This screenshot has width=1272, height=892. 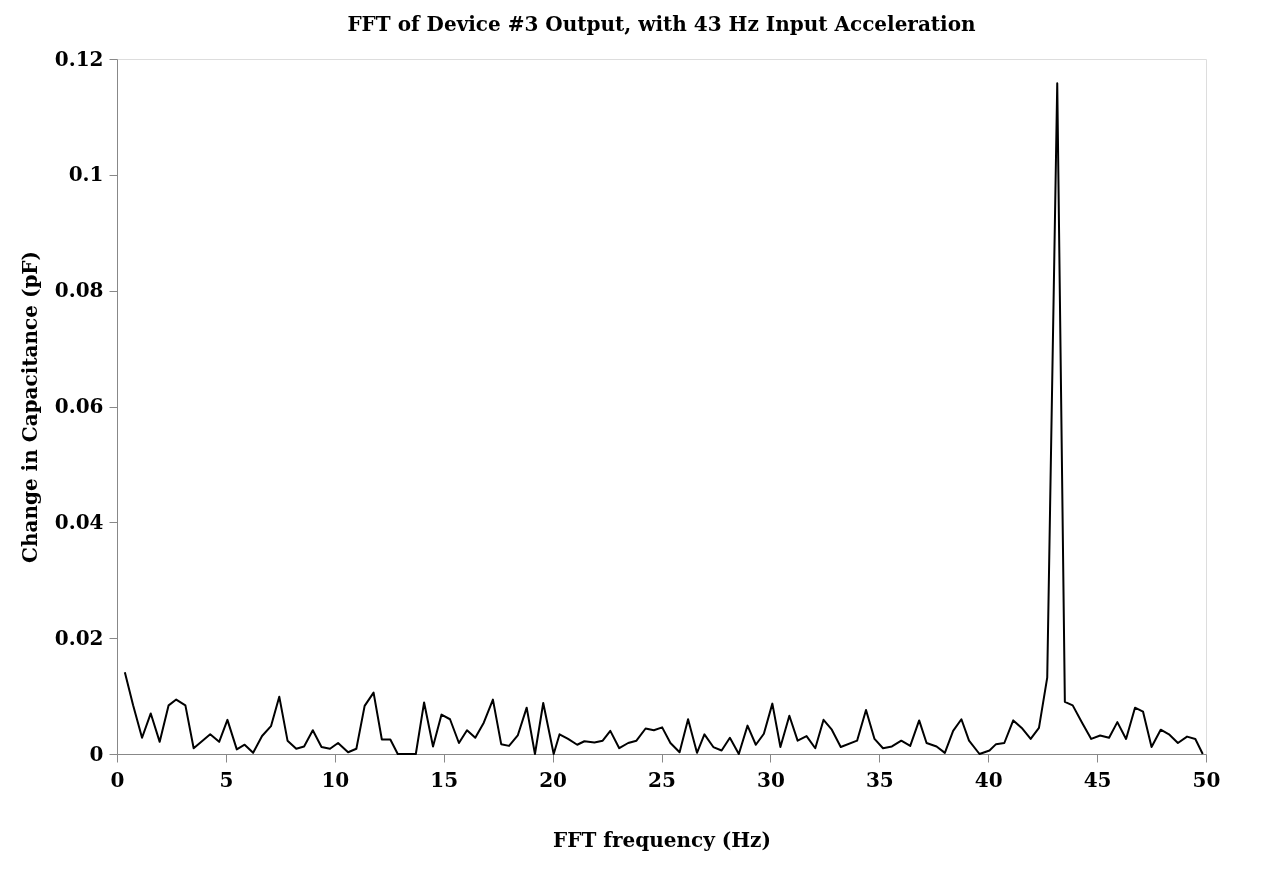 What do you see at coordinates (662, 839) in the screenshot?
I see `x-axis-title: FFT frequency (Hz)` at bounding box center [662, 839].